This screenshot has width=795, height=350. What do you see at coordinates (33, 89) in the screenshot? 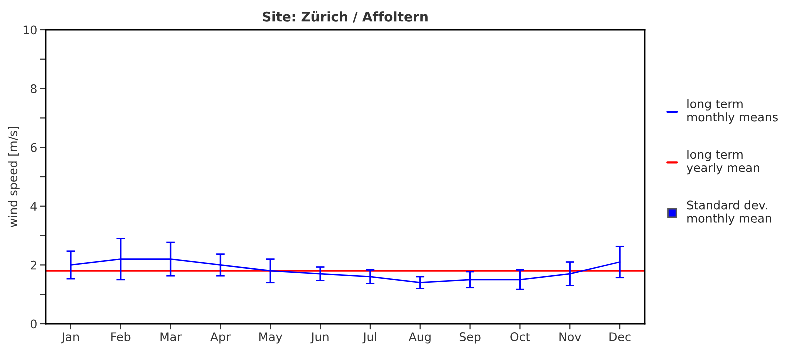
I see `y-tick-label: 8` at bounding box center [33, 89].